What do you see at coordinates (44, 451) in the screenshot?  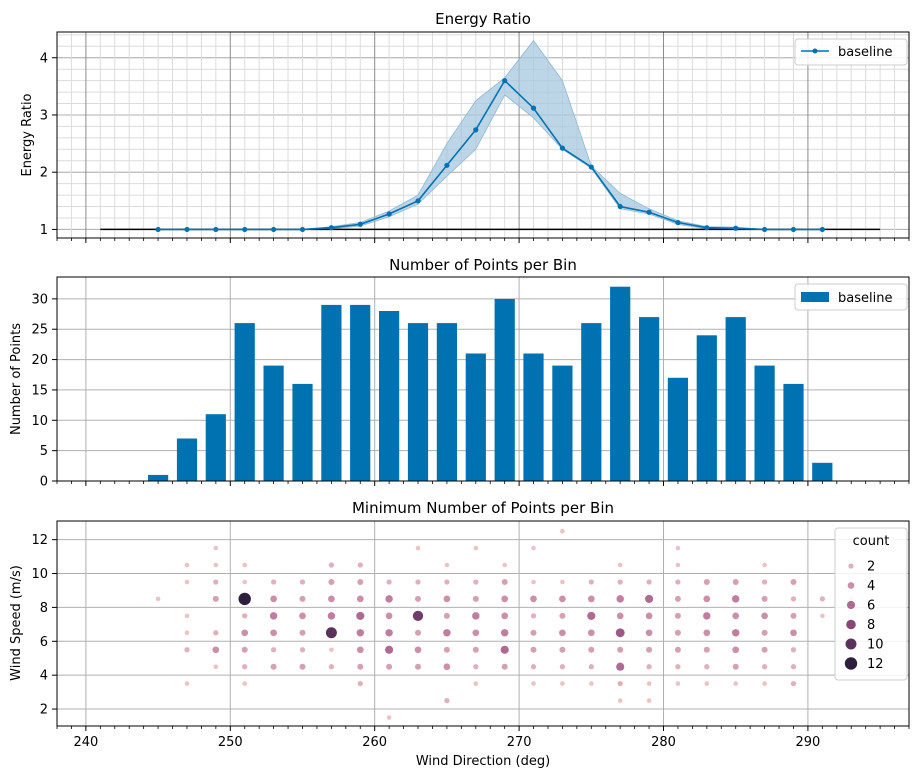 I see `y-tick-label: 5` at bounding box center [44, 451].